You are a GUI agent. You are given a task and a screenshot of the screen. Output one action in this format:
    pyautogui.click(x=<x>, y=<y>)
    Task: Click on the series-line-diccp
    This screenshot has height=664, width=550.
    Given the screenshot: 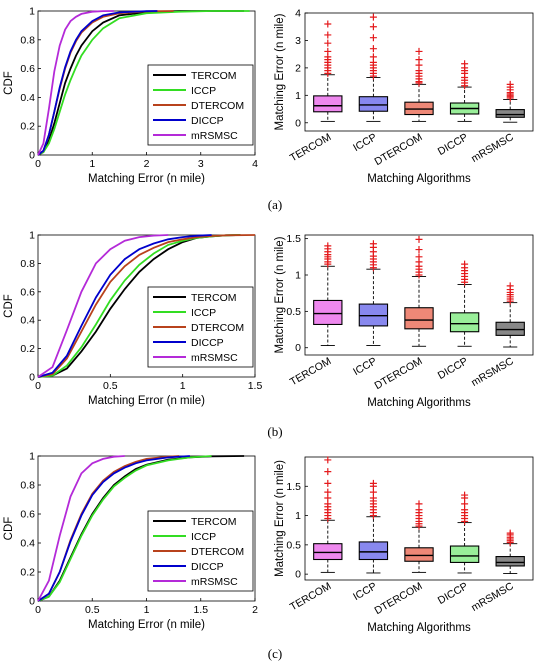 What is the action you would take?
    pyautogui.click(x=97, y=83)
    